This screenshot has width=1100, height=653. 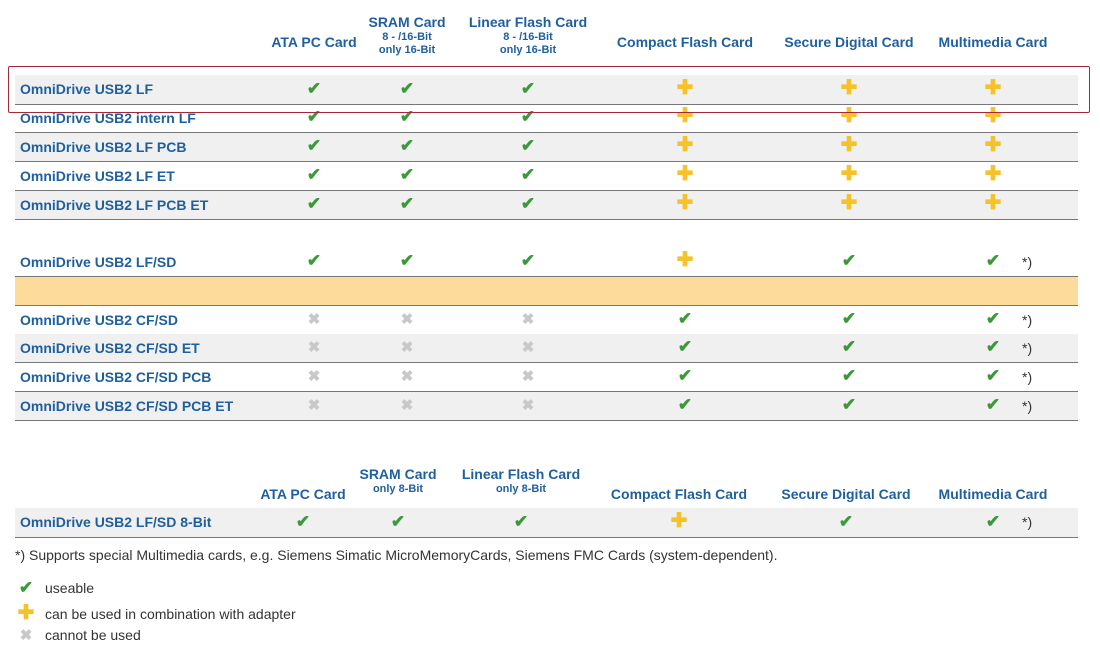 I want to click on table-row: OmniDrive USB2 CF/SD ✖ ✖ ✖ ✔ ✔ ✔ *), so click(x=546, y=320).